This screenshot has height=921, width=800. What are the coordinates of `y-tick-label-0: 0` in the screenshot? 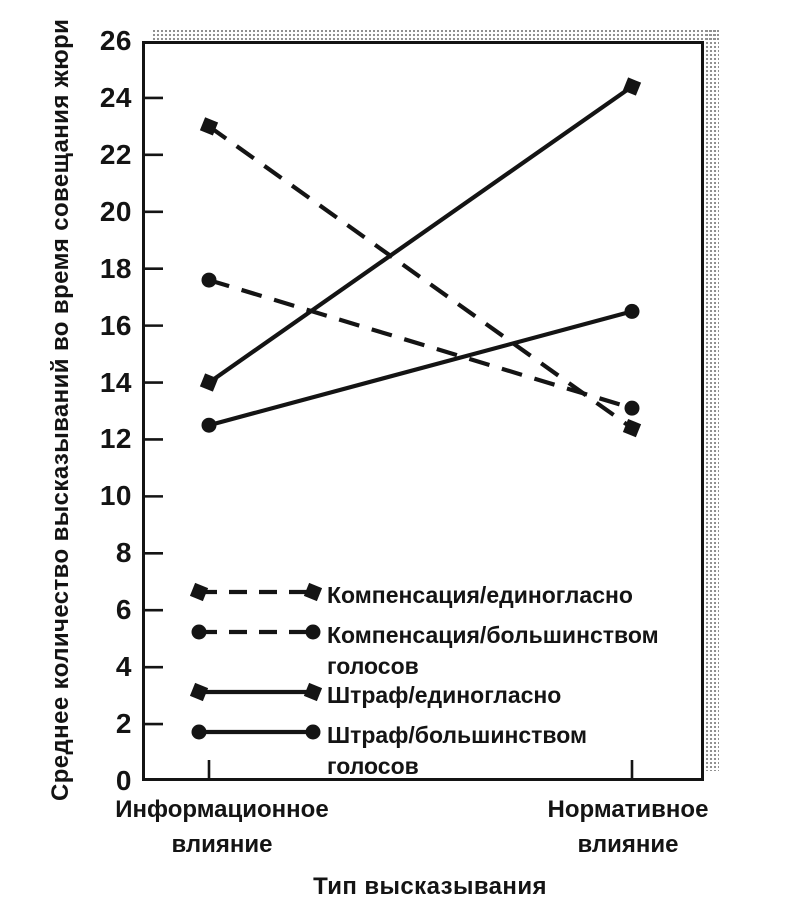 It's located at (123, 780).